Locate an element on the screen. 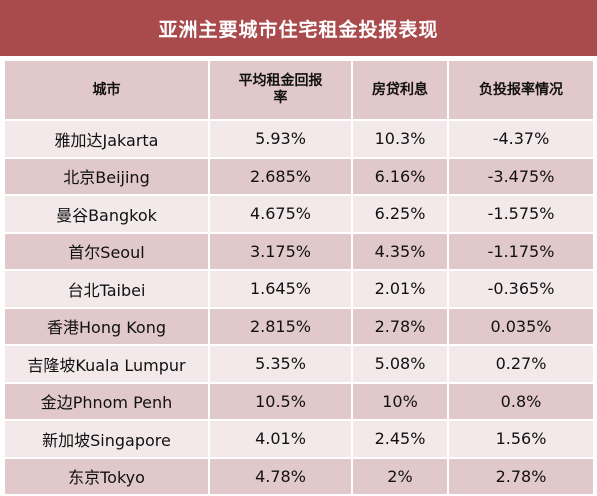 Image resolution: width=597 pixels, height=496 pixels. yield-cell: 4.01% is located at coordinates (281, 440).